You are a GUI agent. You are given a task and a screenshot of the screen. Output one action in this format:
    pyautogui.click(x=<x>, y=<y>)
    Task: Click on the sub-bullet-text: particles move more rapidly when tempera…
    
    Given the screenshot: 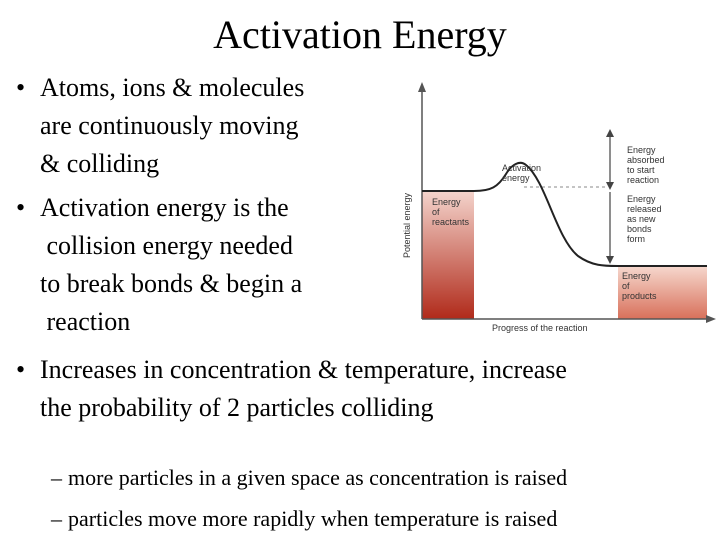 What is the action you would take?
    pyautogui.click(x=313, y=518)
    